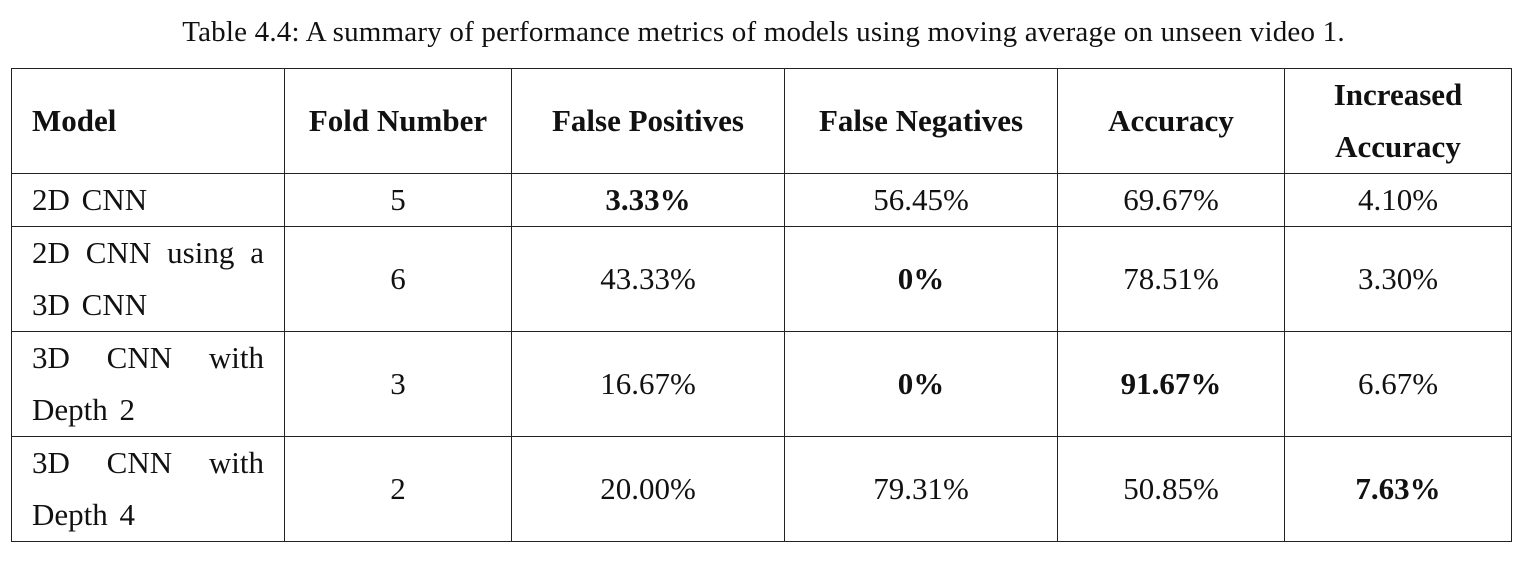  Describe the element at coordinates (398, 200) in the screenshot. I see `fold-number-cell: 5` at that location.